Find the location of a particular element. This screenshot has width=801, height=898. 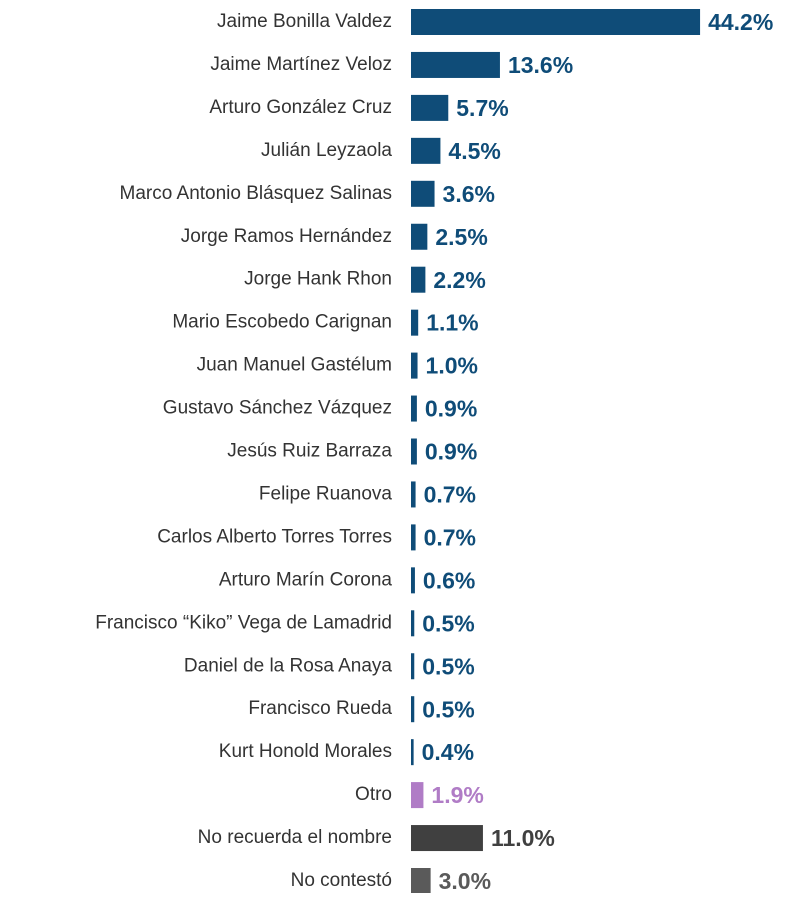

value-label: 3.0% is located at coordinates (465, 880).